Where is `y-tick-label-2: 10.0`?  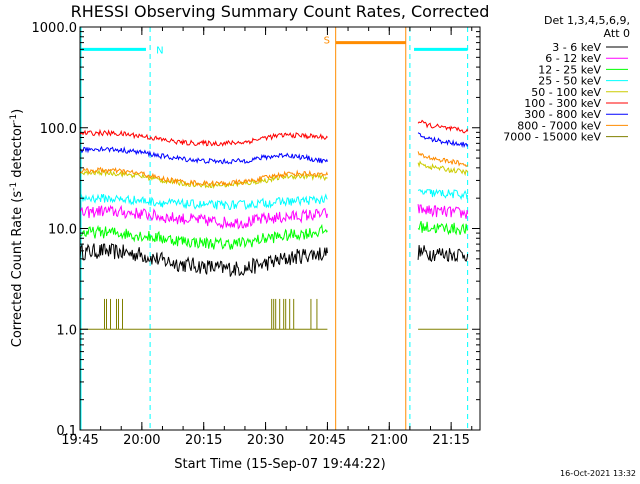 y-tick-label-2: 10.0 is located at coordinates (62, 230).